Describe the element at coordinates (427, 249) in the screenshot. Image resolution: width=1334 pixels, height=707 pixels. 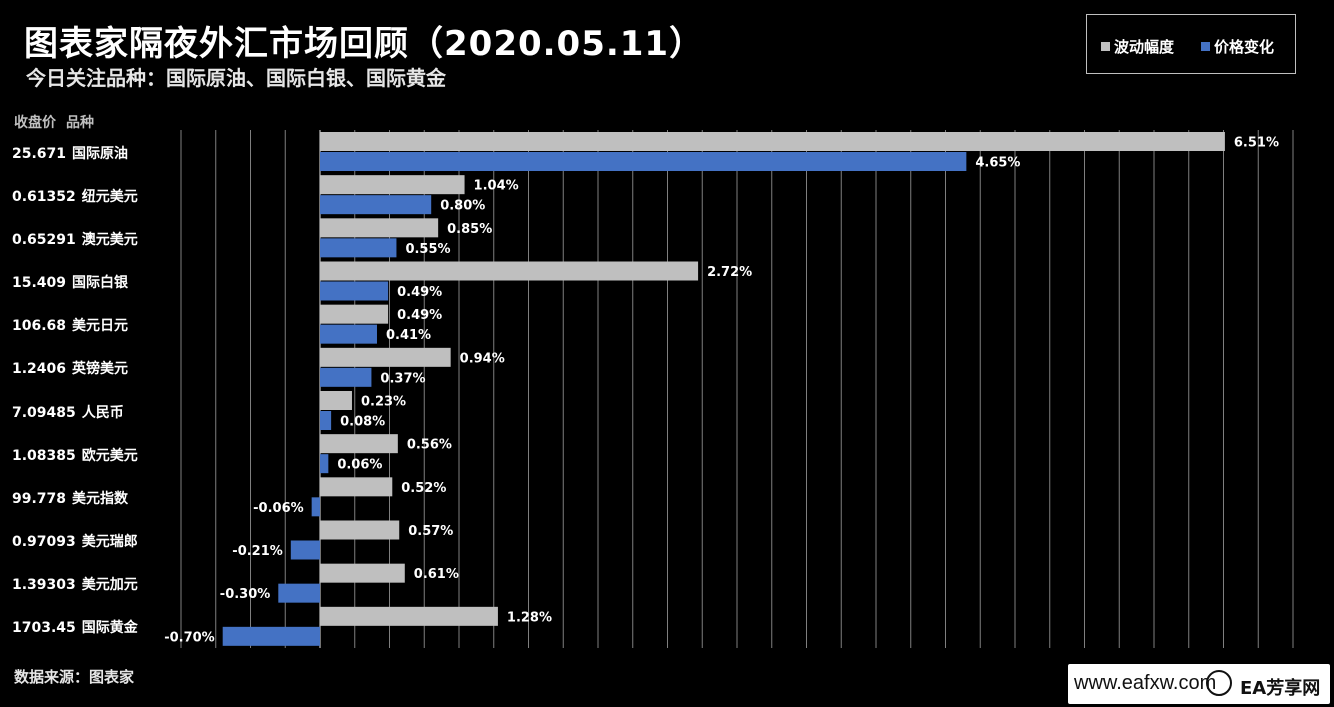
I see `data-label-change: 0.55%` at that location.